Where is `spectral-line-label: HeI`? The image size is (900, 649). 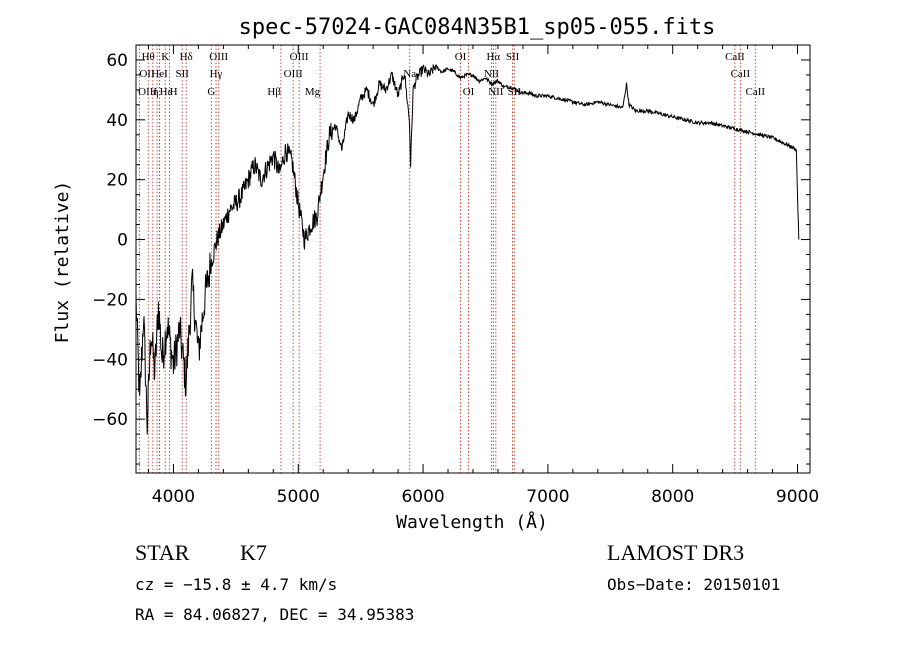 spectral-line-label: HeI is located at coordinates (159, 74).